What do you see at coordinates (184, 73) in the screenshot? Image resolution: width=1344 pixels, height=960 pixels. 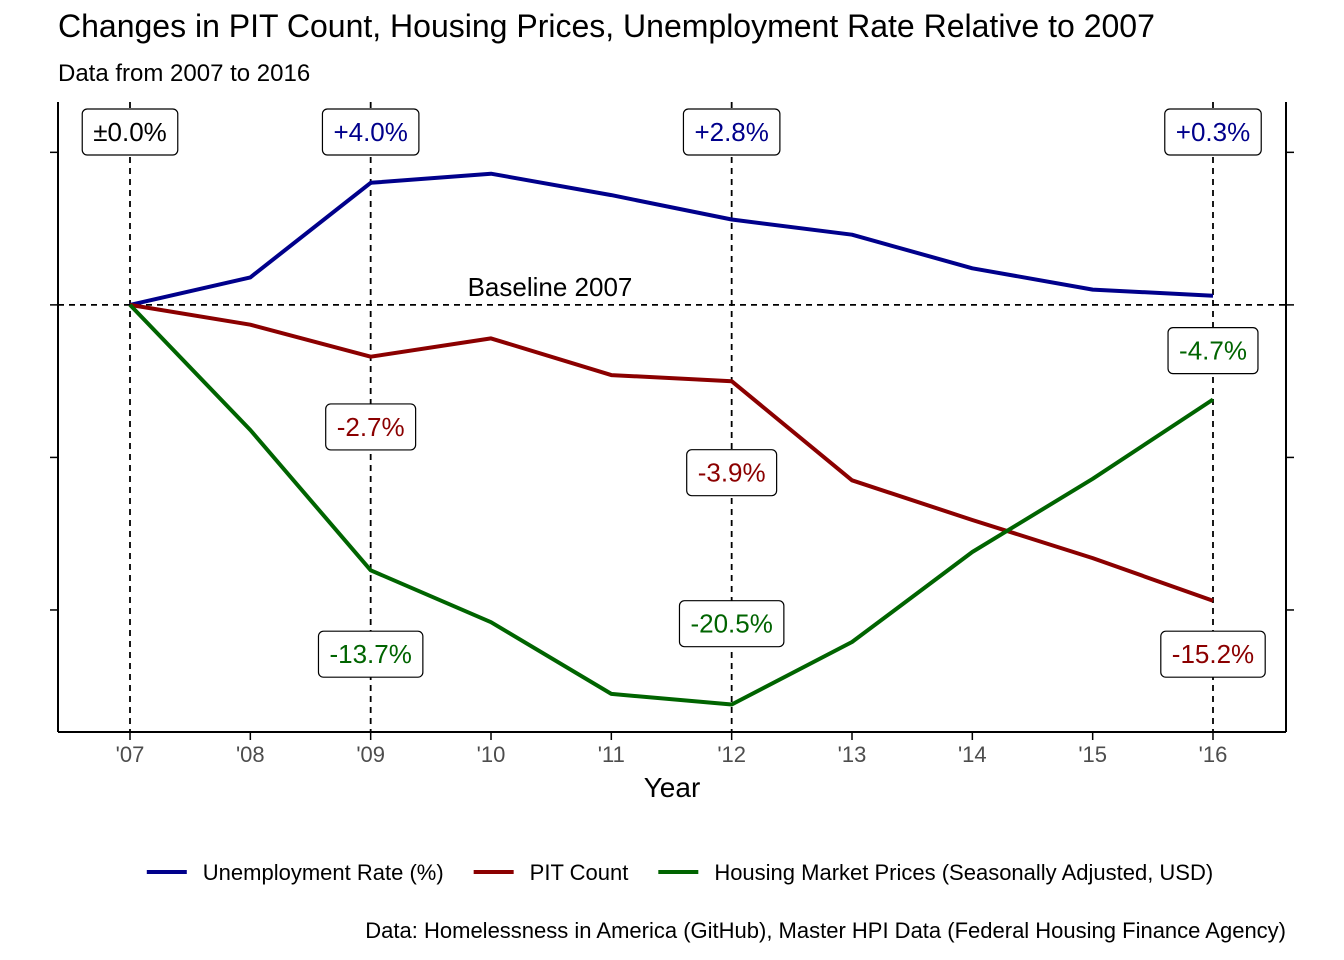 I see `chart-subtitle: Data from 2007 to 2016` at bounding box center [184, 73].